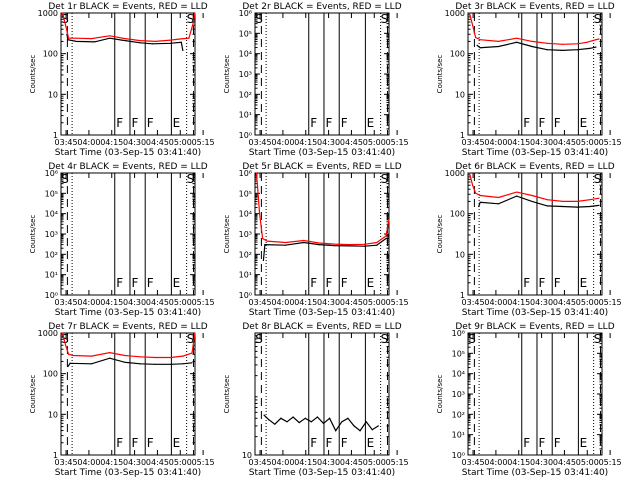 This screenshot has height=484, width=640. What do you see at coordinates (321, 327) in the screenshot?
I see `panel-title: Det 8r BLACK = Events, RED = LLD` at bounding box center [321, 327].